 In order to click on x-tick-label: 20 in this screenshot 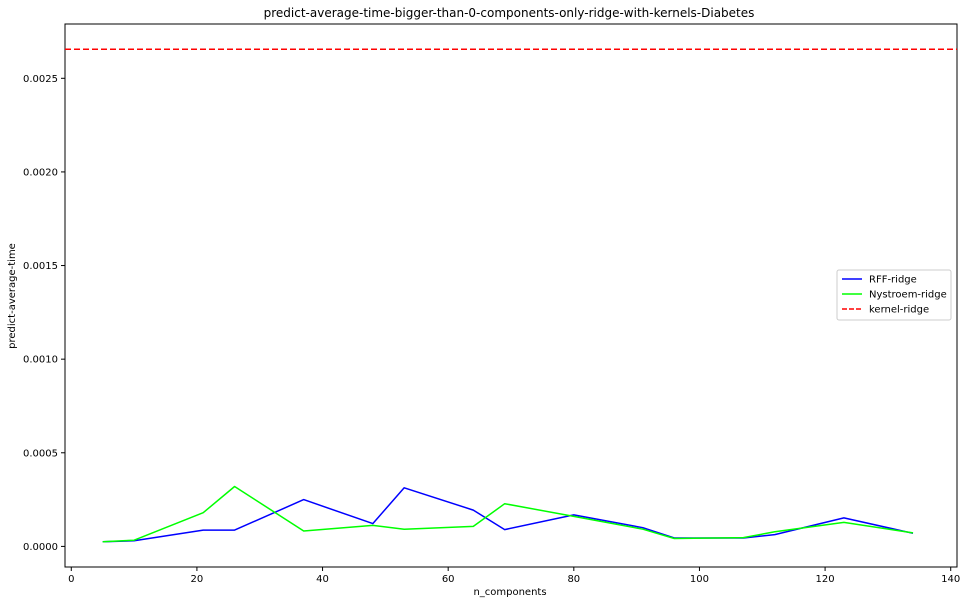, I will do `click(197, 579)`.